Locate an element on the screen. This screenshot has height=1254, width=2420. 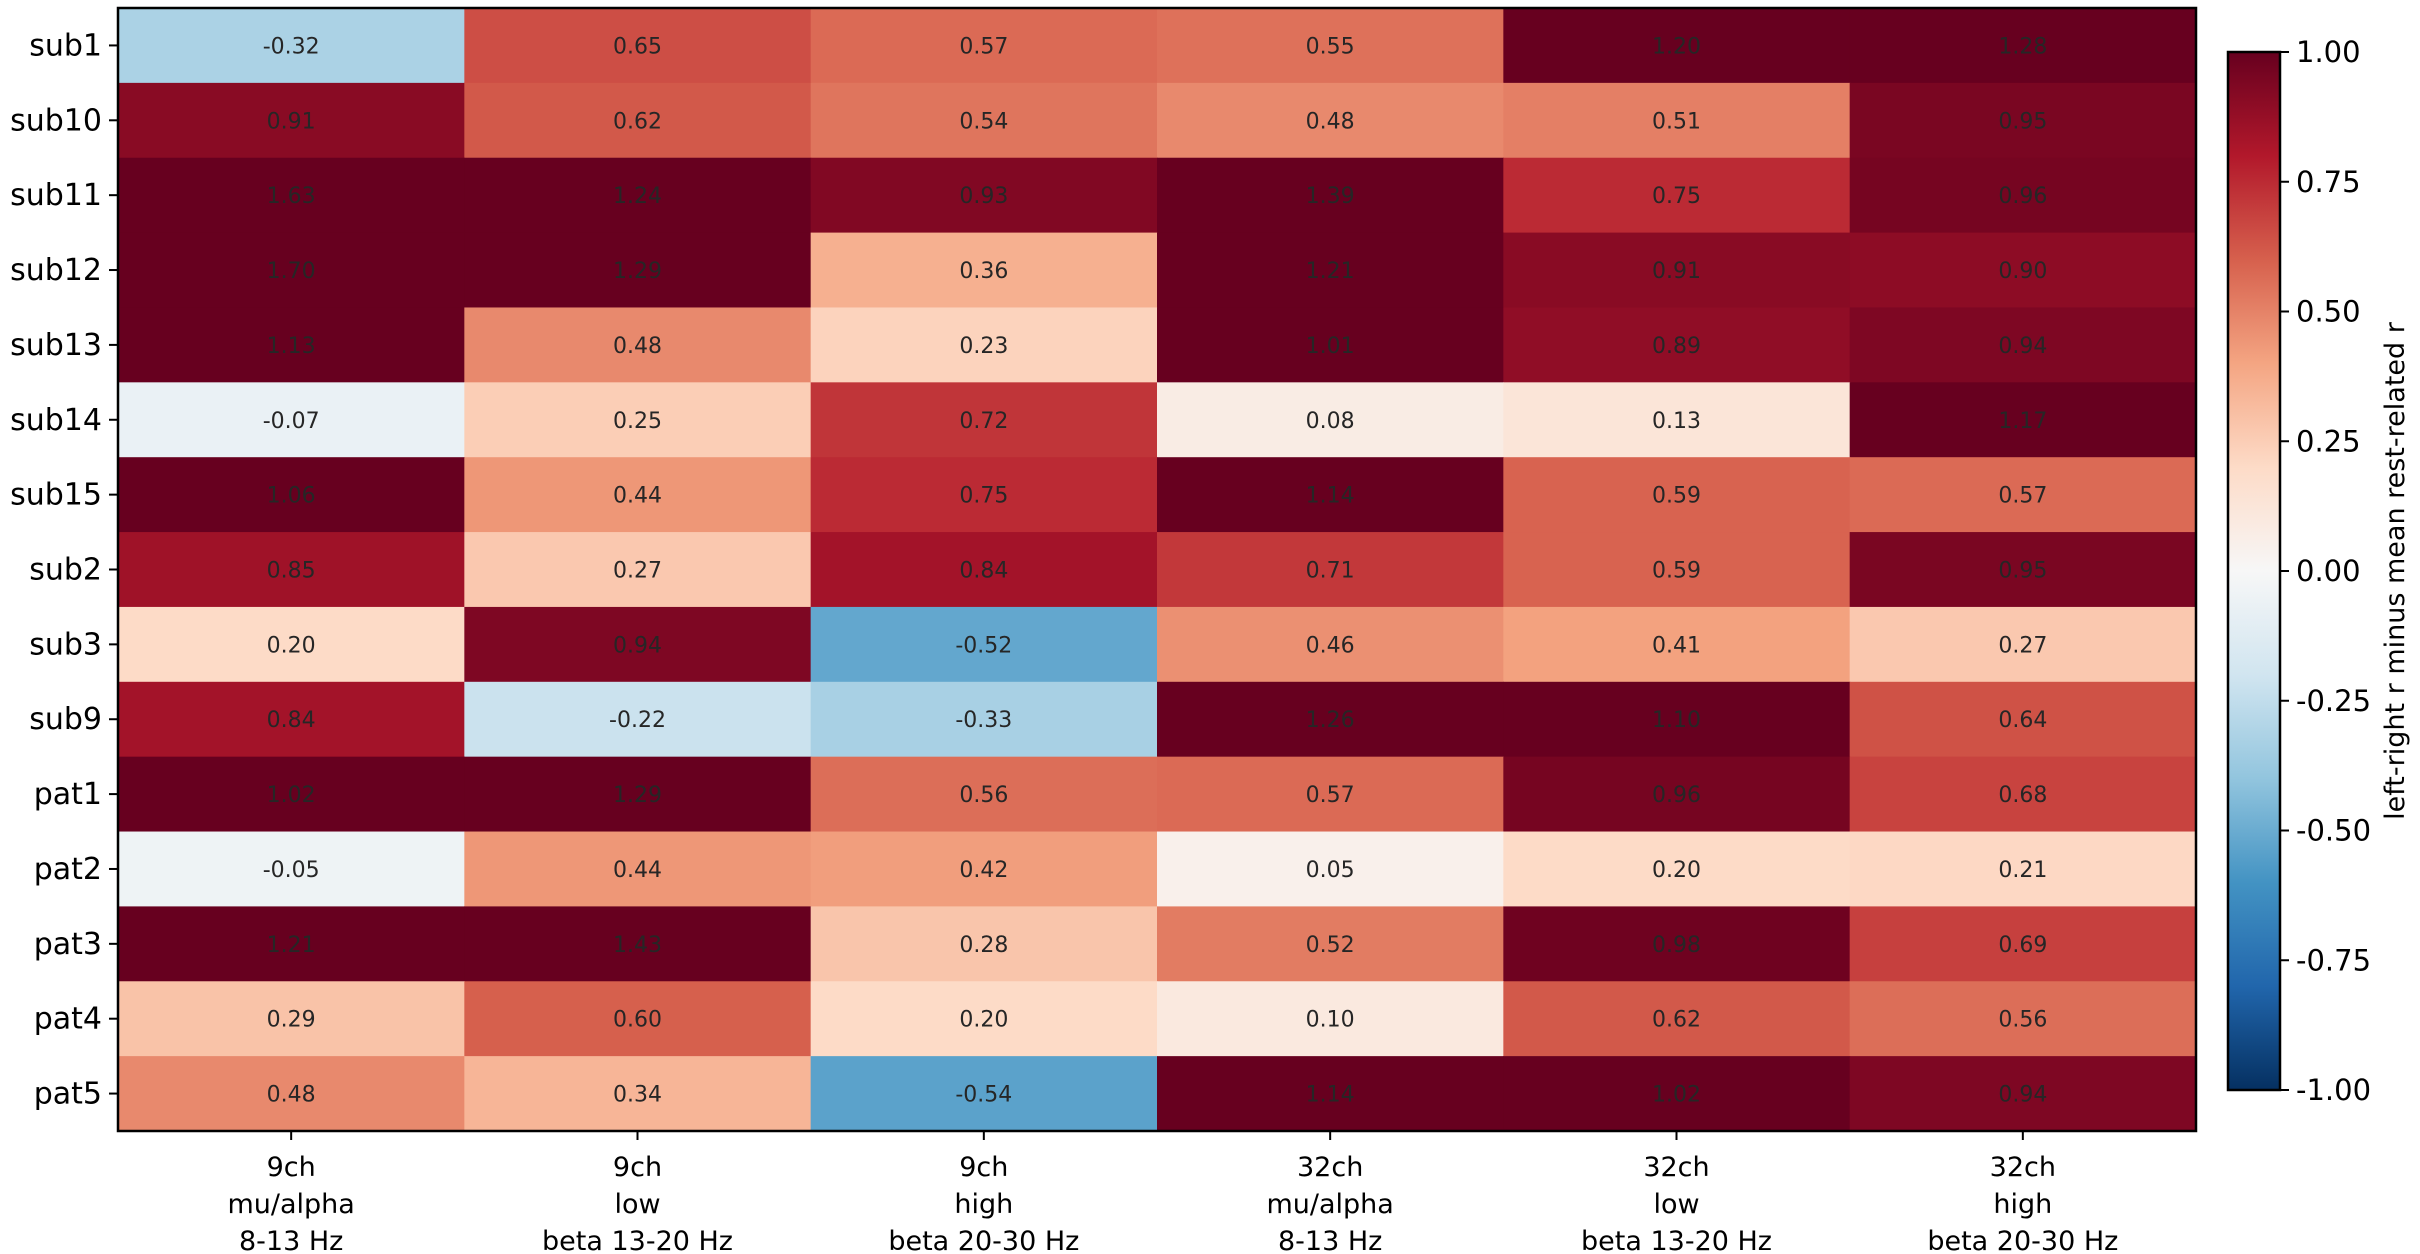
column-label: beta 20-30 Hz is located at coordinates (983, 1240).